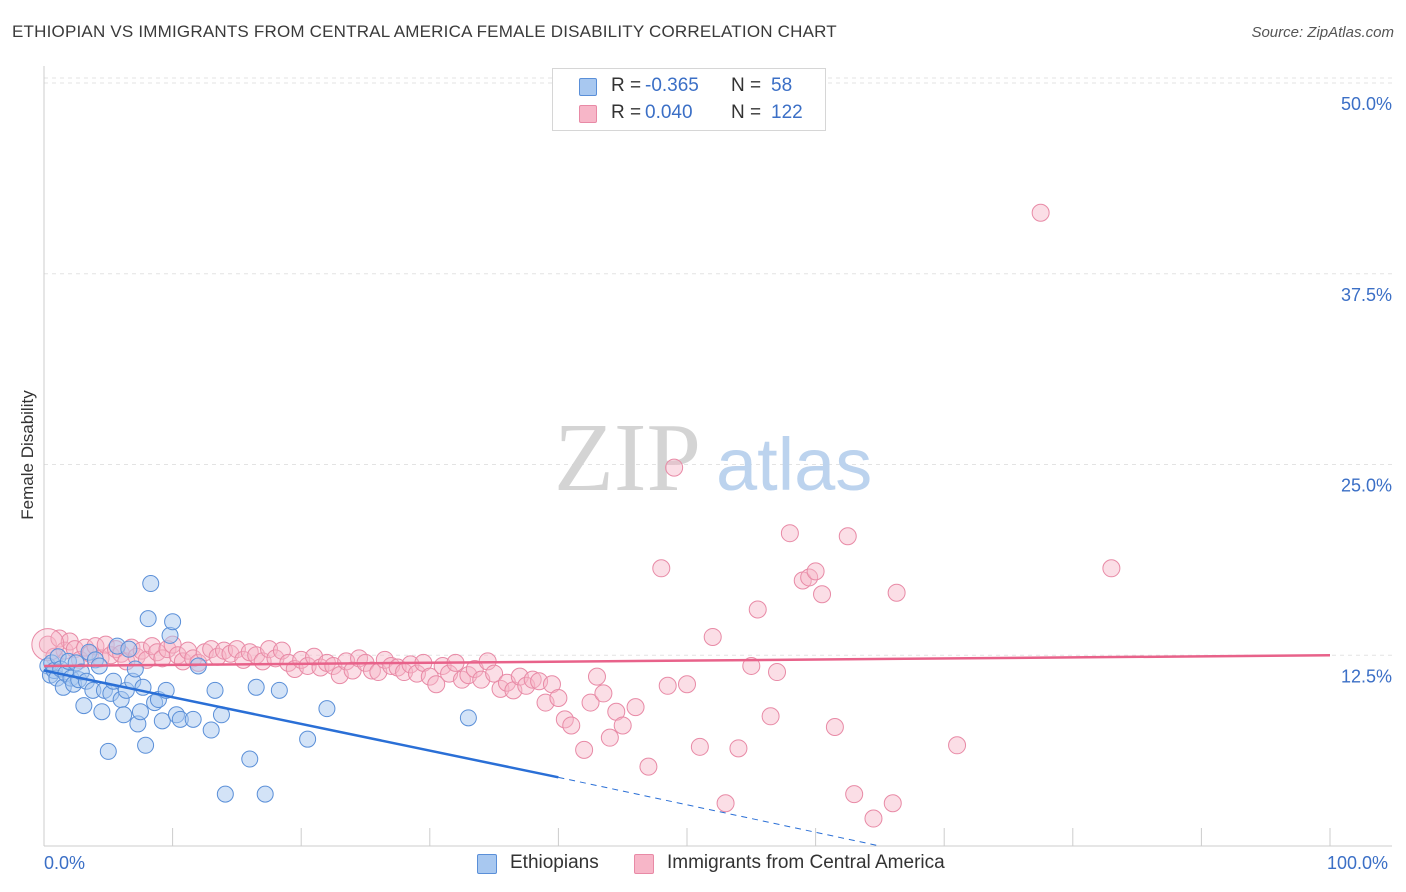 This screenshot has height=892, width=1406. Describe the element at coordinates (787, 112) in the screenshot. I see `n-value: 122` at that location.